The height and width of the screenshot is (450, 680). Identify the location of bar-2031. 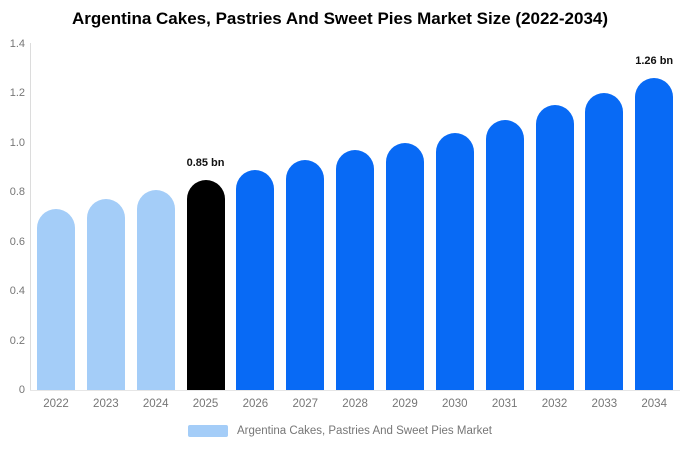
(504, 255).